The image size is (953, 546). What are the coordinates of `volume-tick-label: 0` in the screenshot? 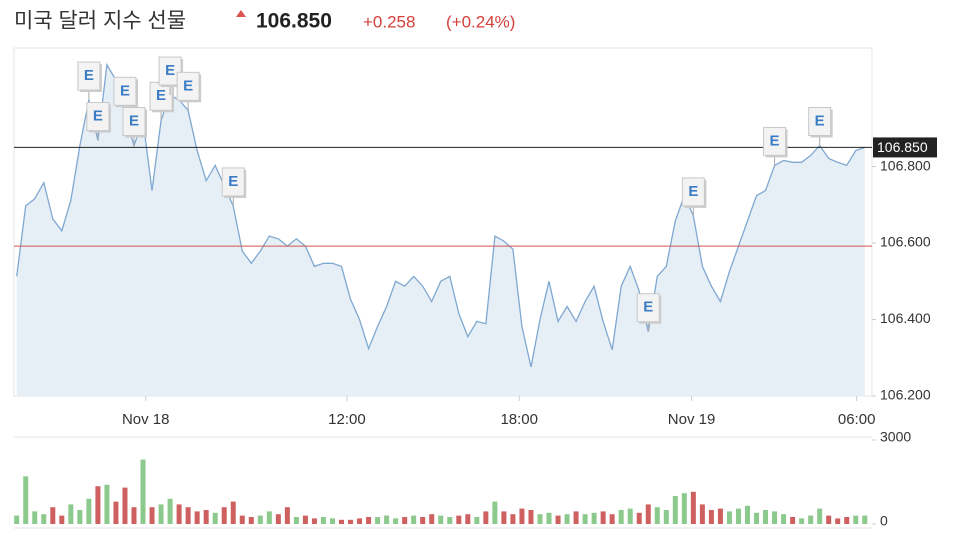 It's located at (884, 521).